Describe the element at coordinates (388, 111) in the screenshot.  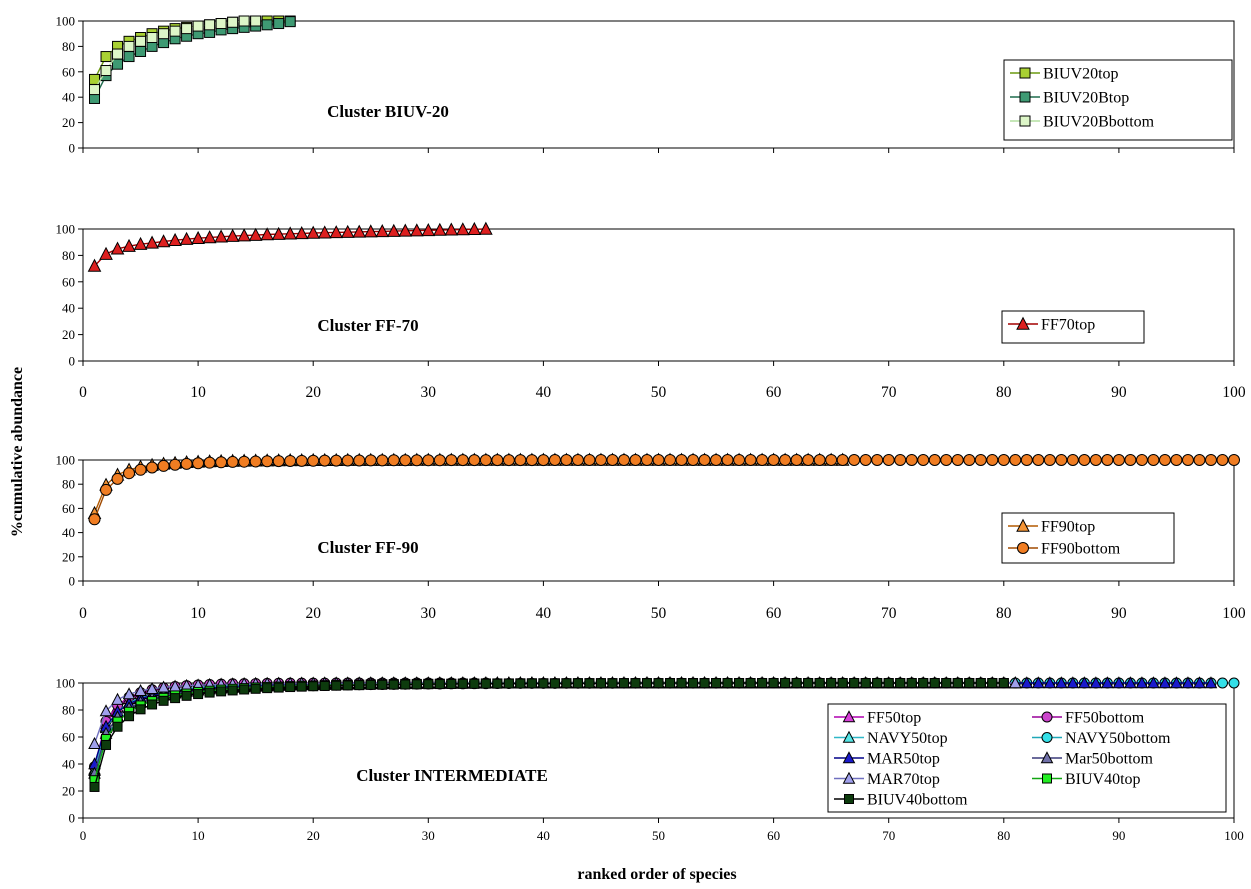
I see `cluster-title: Cluster BIUV-20` at that location.